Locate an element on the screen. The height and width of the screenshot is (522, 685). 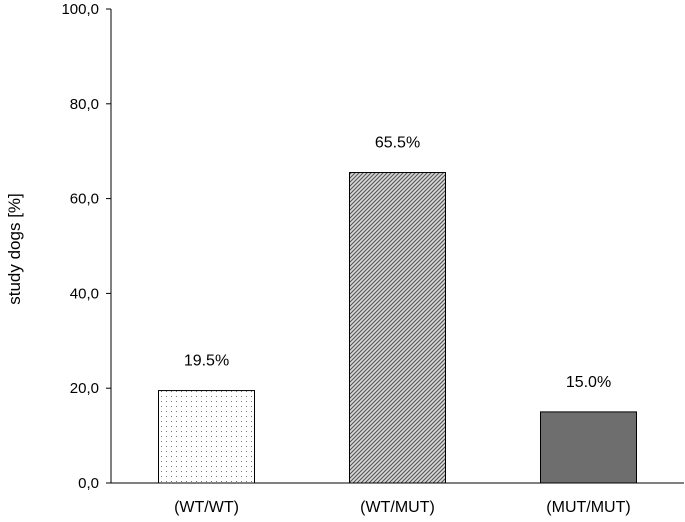
y-axis-title: study dogs [%] is located at coordinates (14, 249).